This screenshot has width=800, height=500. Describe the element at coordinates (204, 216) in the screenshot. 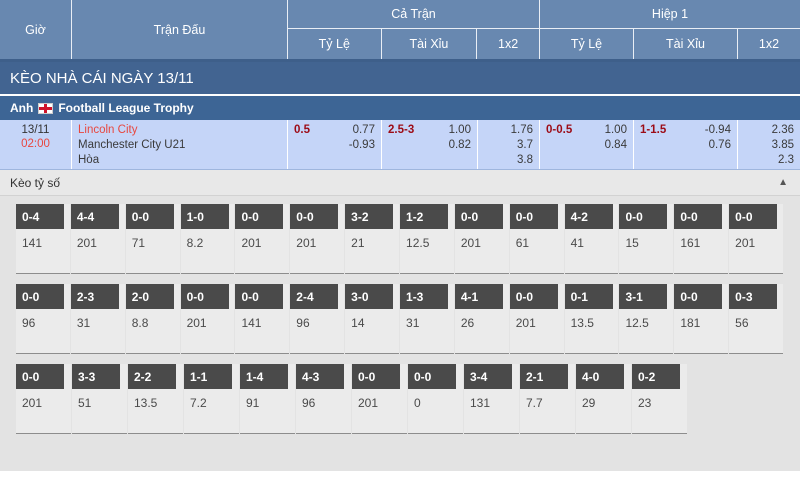

I see `score-chip: 1-0` at that location.